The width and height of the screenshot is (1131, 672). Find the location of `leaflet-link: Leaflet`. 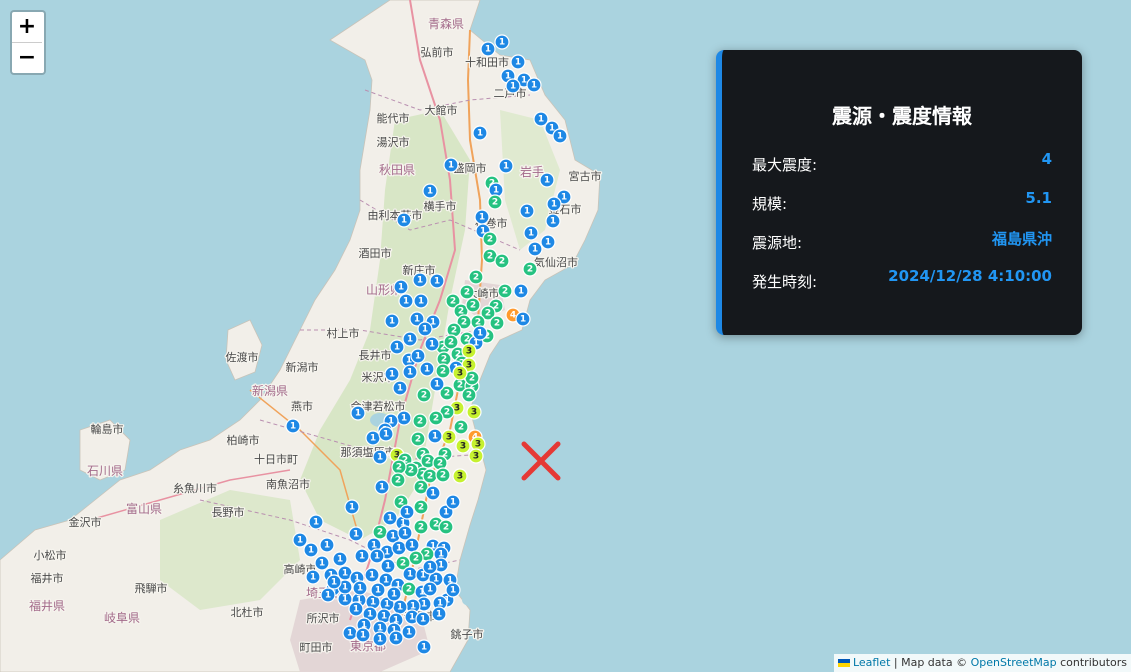

leaflet-link: Leaflet is located at coordinates (871, 662).